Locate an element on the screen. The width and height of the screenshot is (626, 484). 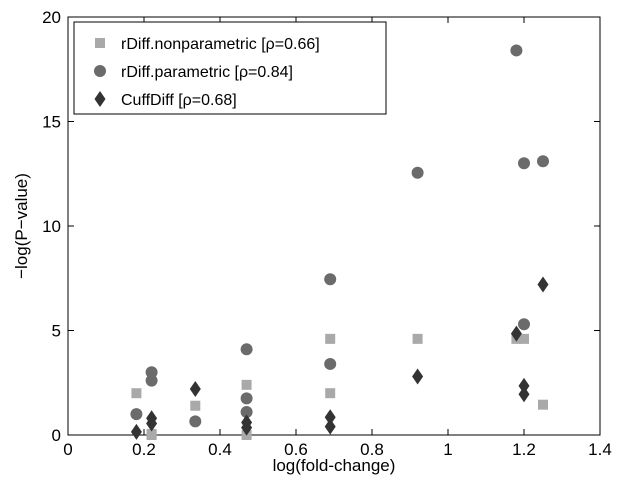
legend-entry-label: rDiff.parametric [ρ=0.84] is located at coordinates (207, 72).